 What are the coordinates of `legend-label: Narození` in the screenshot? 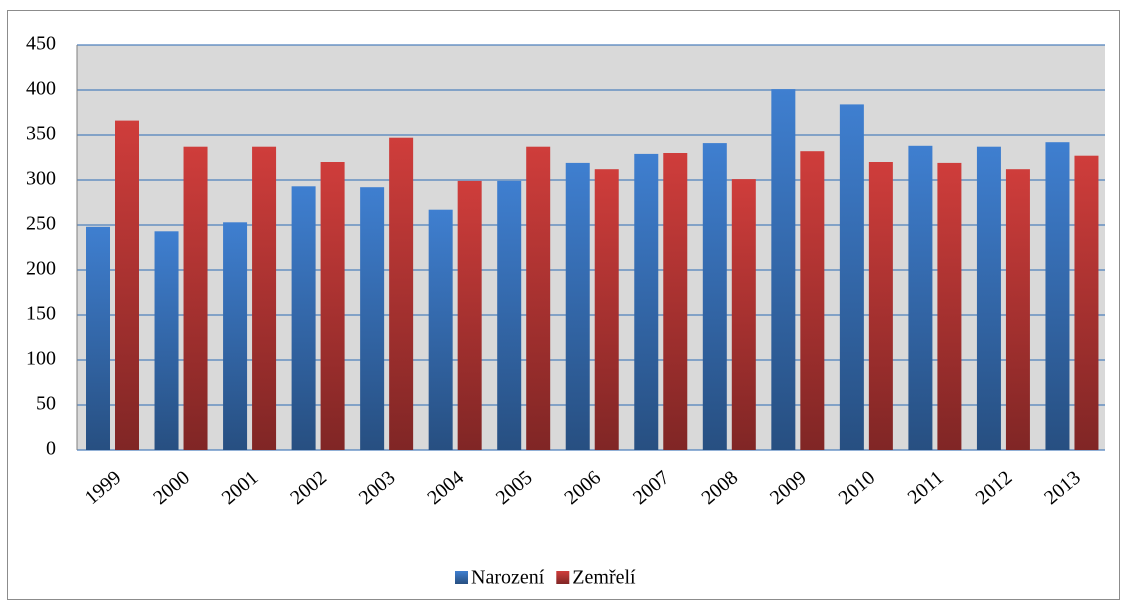 It's located at (508, 578).